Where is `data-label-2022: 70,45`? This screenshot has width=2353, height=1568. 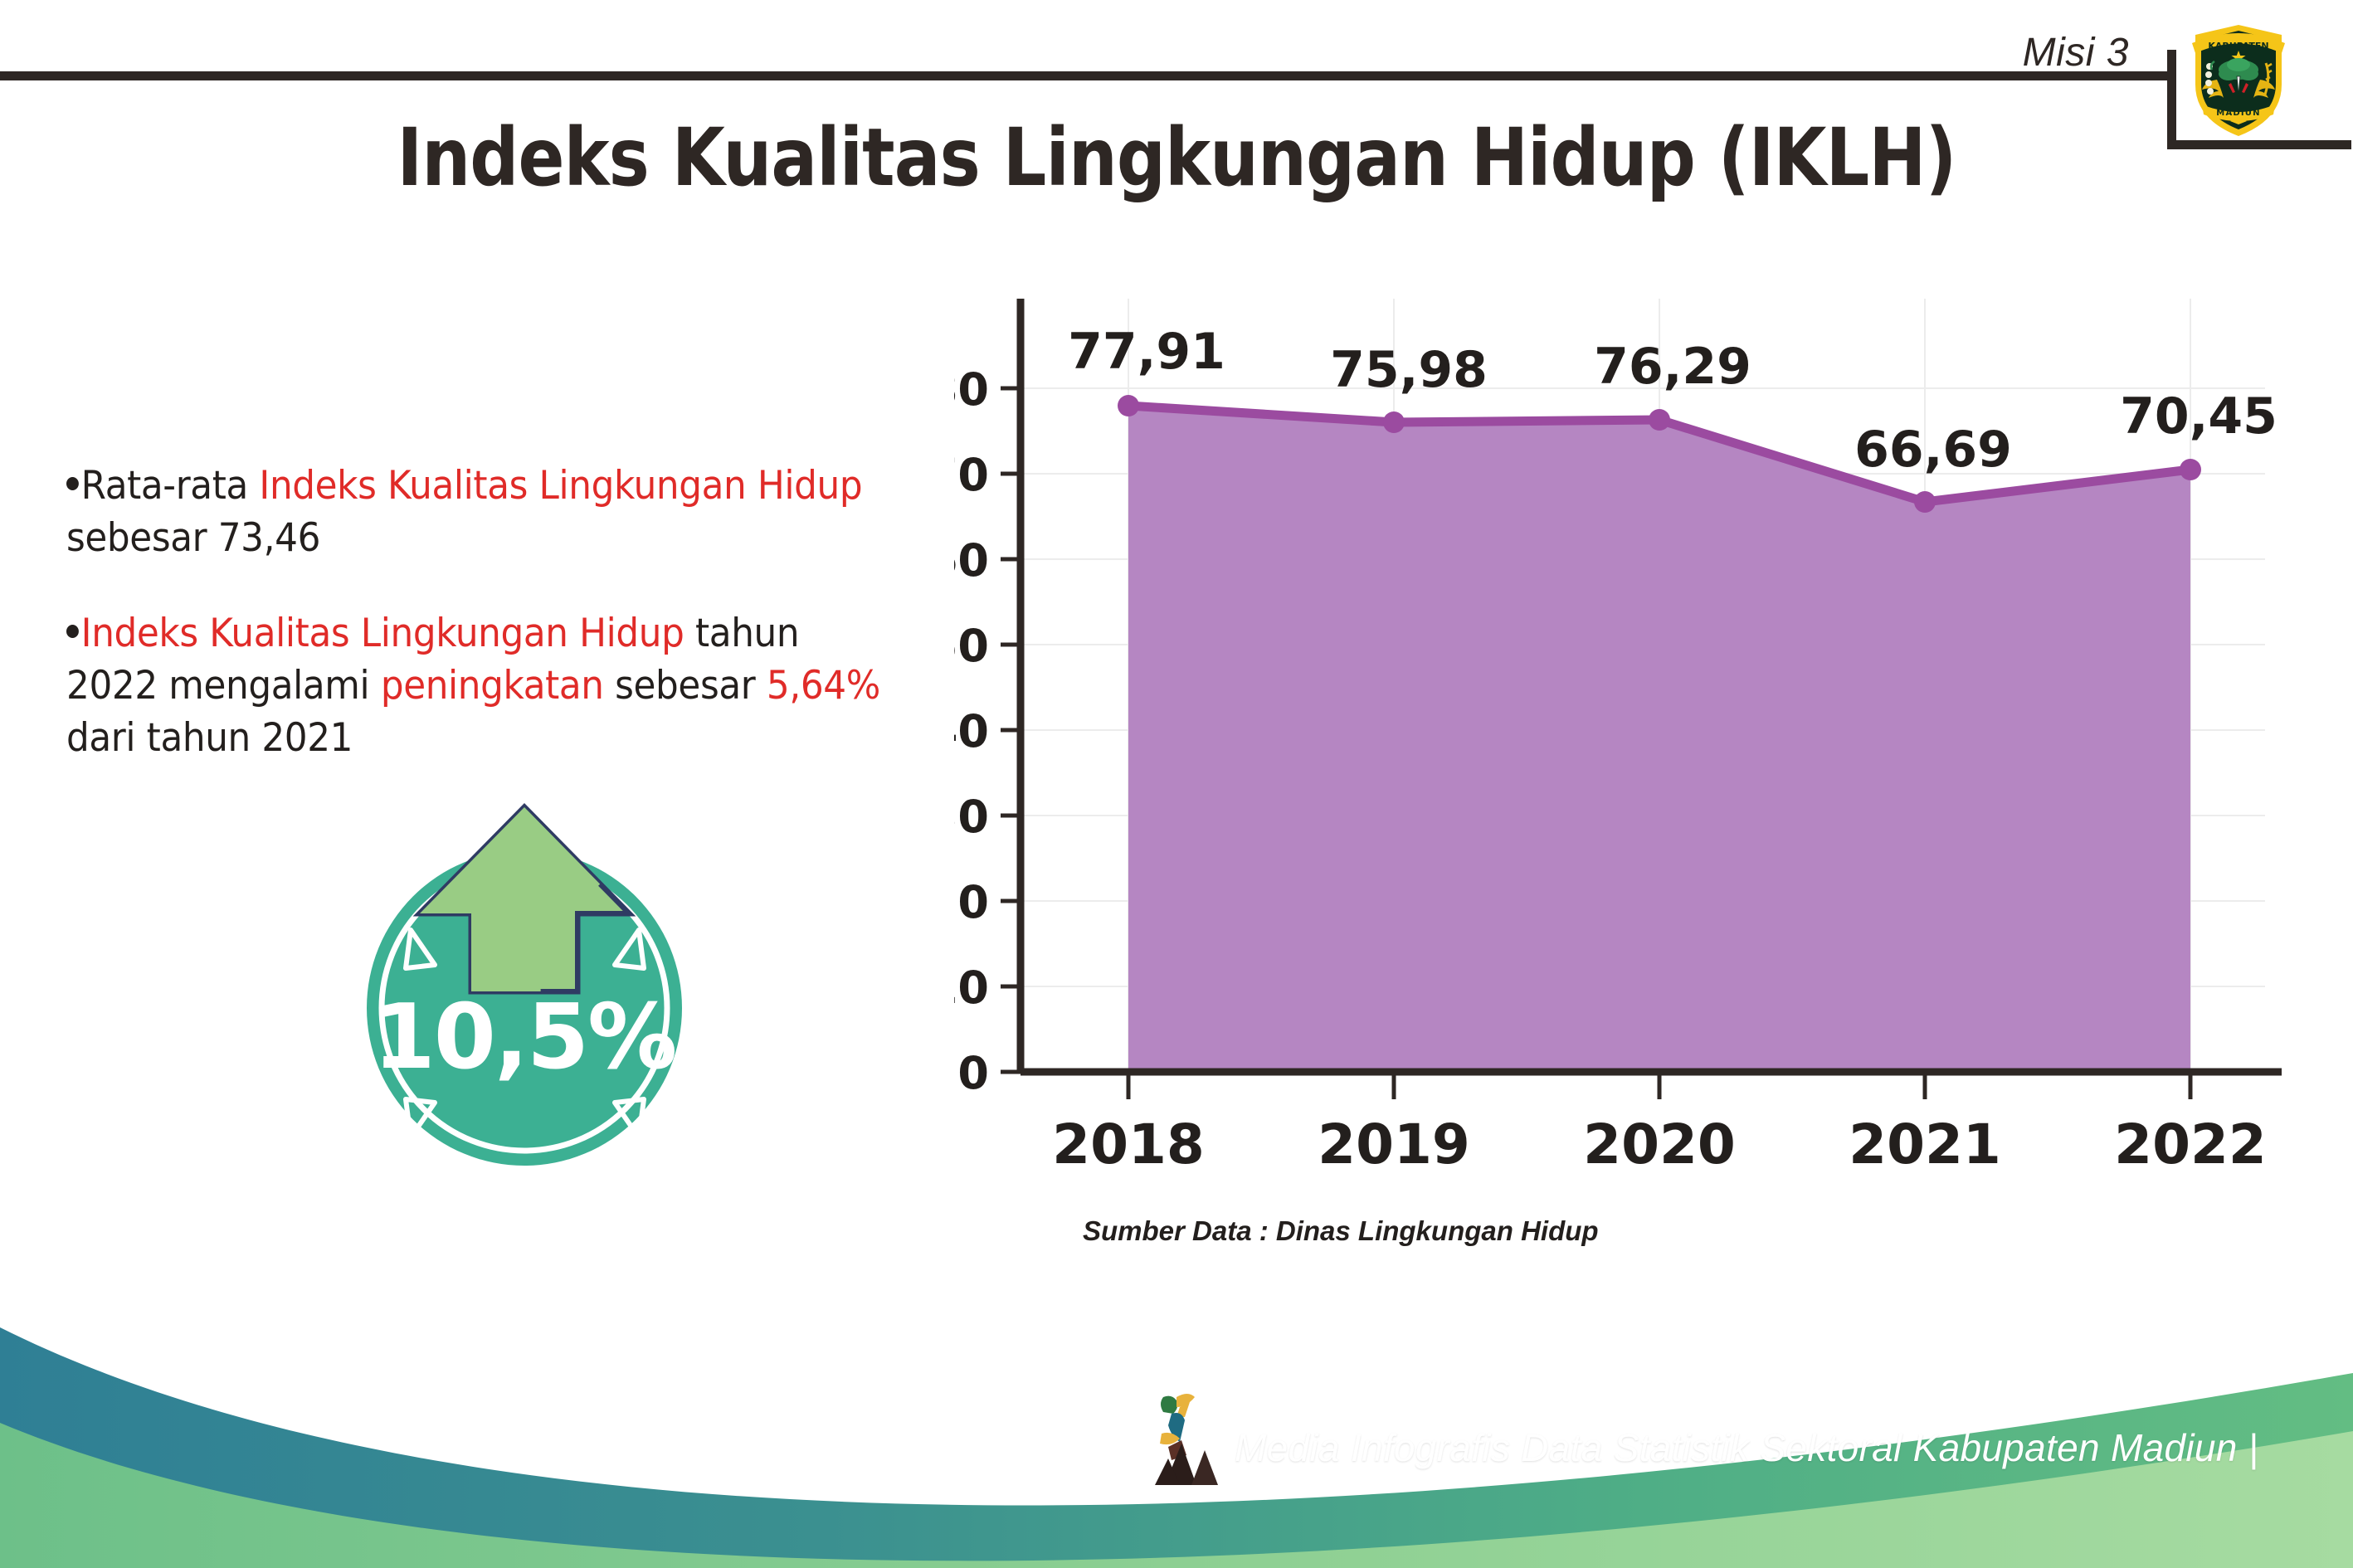 data-label-2022: 70,45 is located at coordinates (2198, 416).